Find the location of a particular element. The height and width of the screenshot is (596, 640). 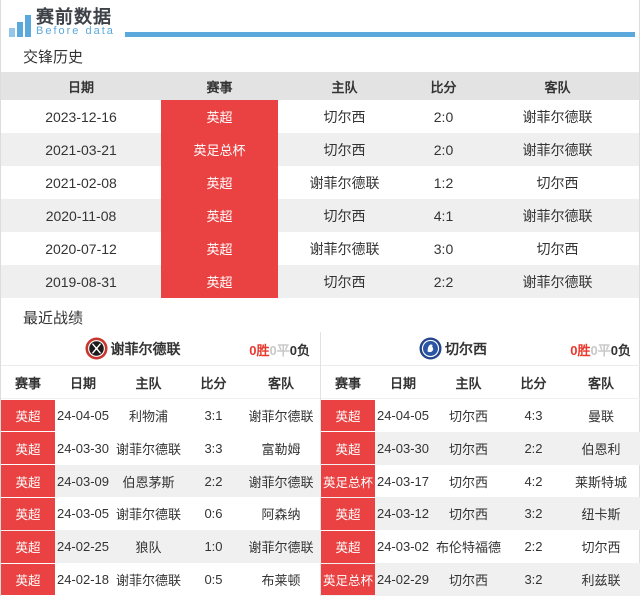

chelsea-badge-icon is located at coordinates (430, 348).